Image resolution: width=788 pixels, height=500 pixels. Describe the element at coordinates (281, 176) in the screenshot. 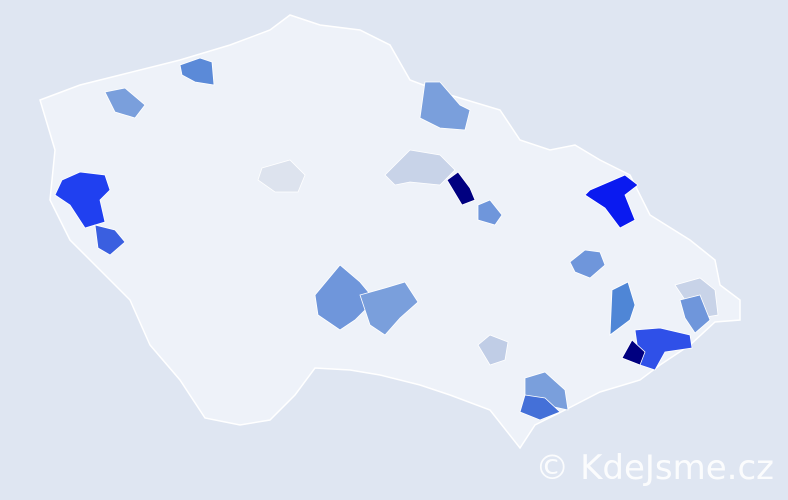

I see `region-central-light` at that location.